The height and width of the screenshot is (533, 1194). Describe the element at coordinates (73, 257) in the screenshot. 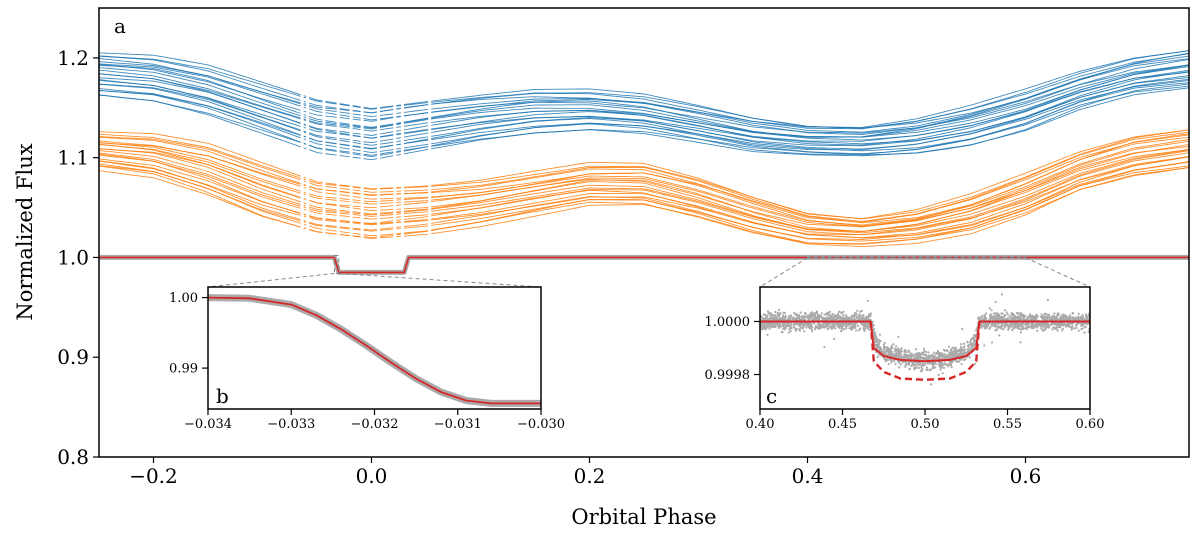

I see `main-ytick-label: 1.0` at that location.